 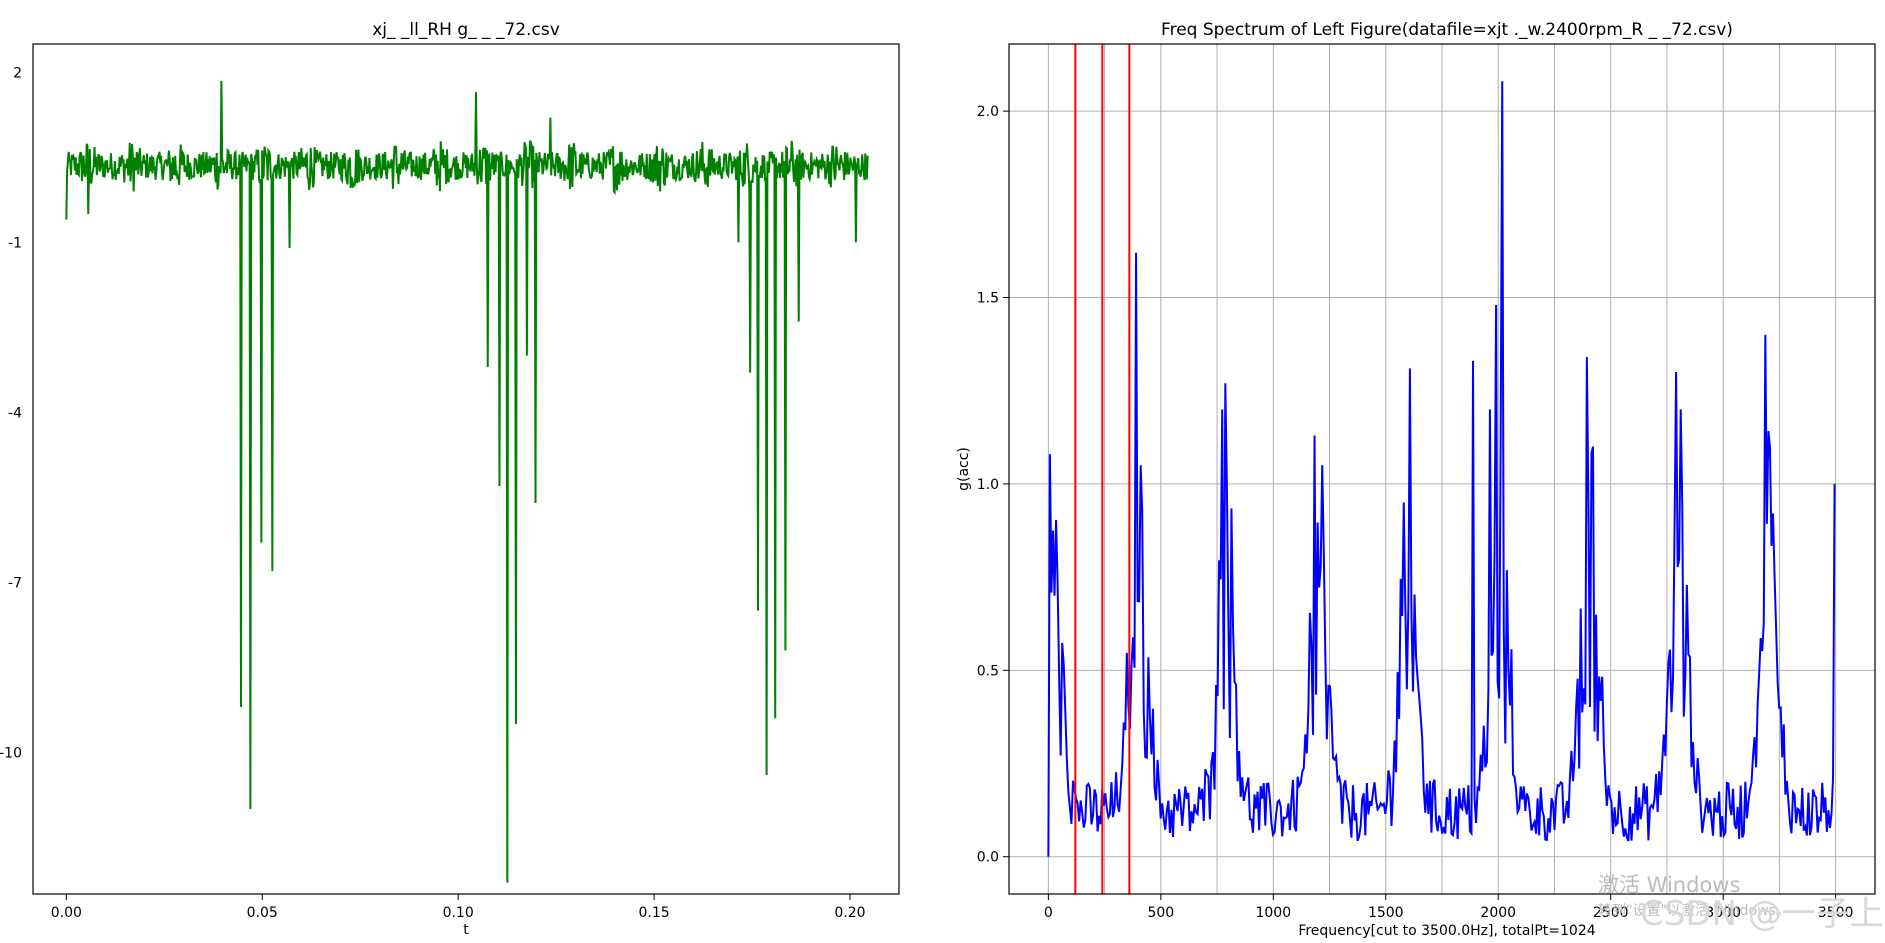 What do you see at coordinates (988, 858) in the screenshot?
I see `right-y-tick-label: 0.0` at bounding box center [988, 858].